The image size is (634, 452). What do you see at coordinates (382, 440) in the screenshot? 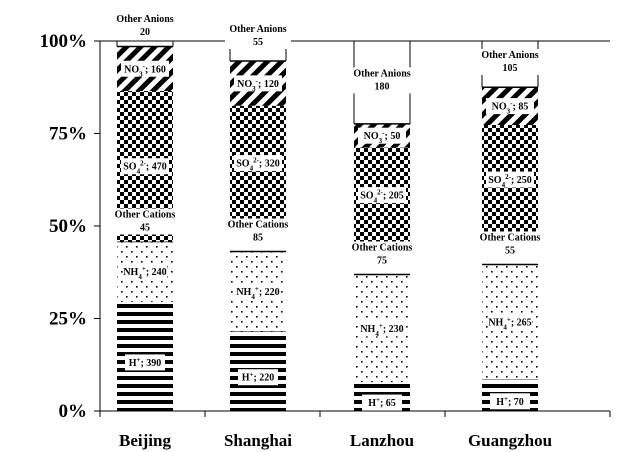
I see `category-label: Lanzhou` at bounding box center [382, 440].